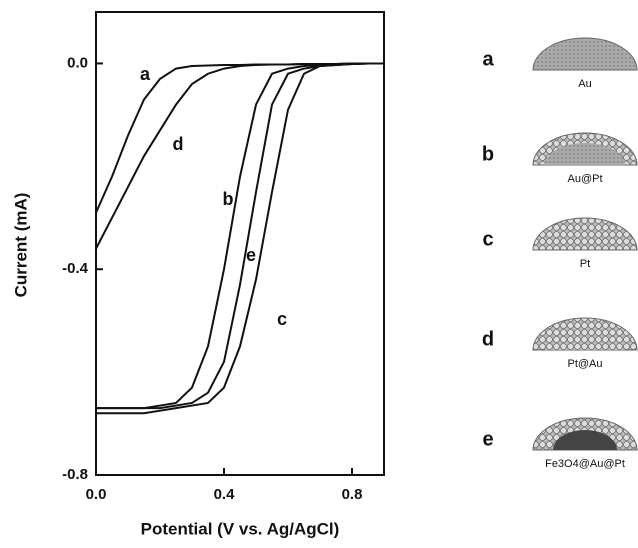 The height and width of the screenshot is (548, 638). I want to click on y-tick-label: -0.4, so click(75, 268).